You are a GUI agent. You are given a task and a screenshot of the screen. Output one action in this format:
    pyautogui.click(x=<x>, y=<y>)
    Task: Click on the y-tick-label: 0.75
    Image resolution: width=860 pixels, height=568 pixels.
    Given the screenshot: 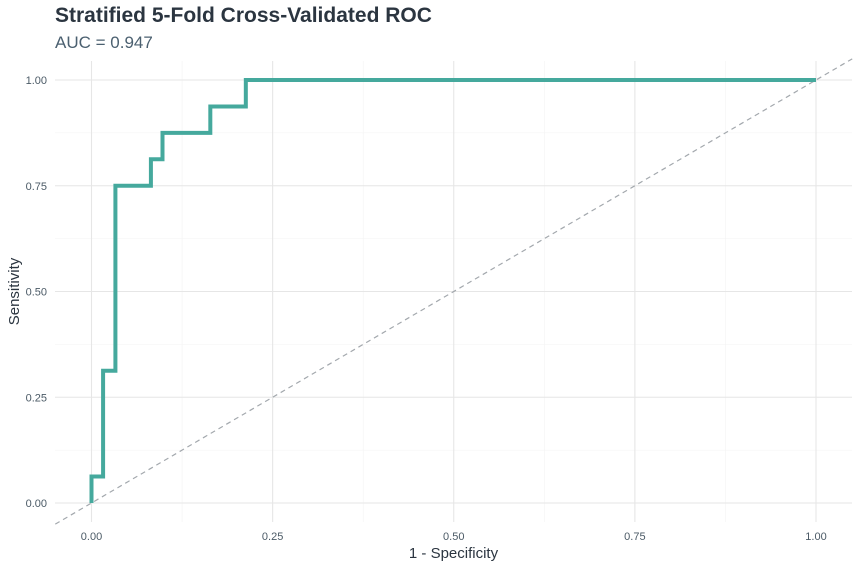 What is the action you would take?
    pyautogui.click(x=36, y=187)
    